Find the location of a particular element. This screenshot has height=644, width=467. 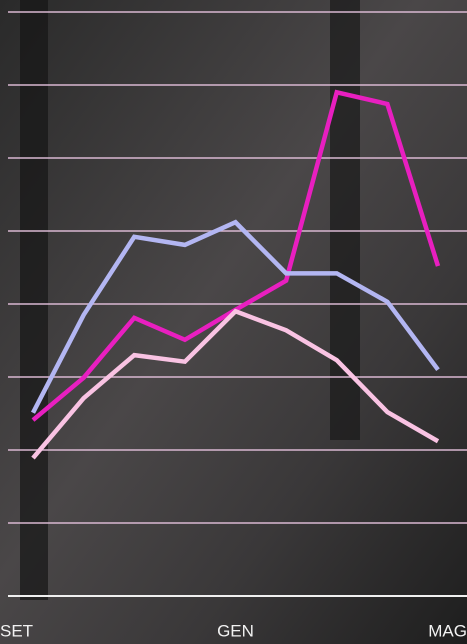

x-tick-label: GEN is located at coordinates (235, 630).